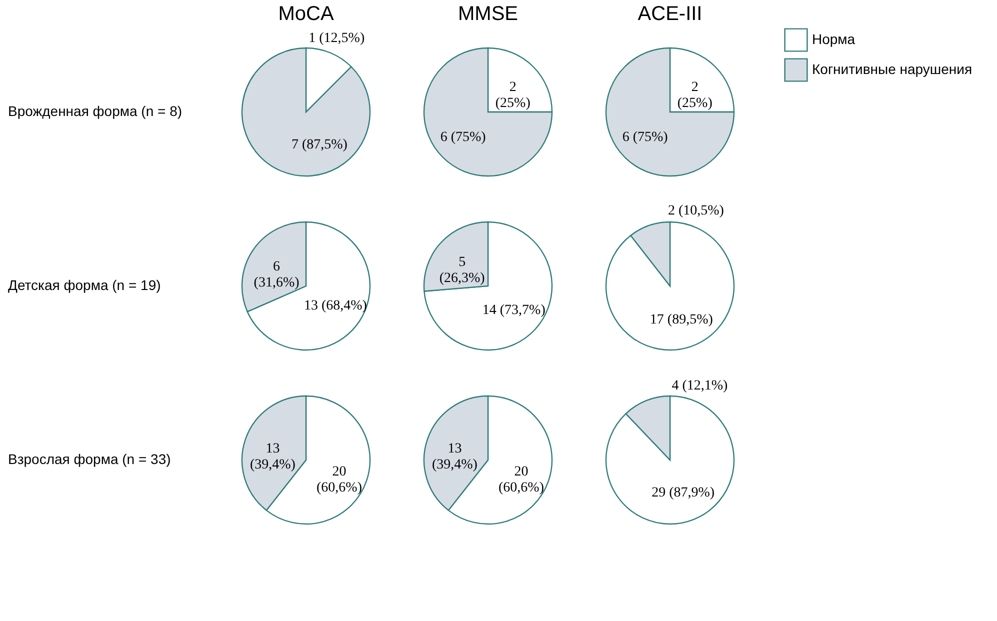 Image resolution: width=997 pixels, height=621 pixels. Describe the element at coordinates (277, 275) in the screenshot. I see `data-label: 6 (31,6%)` at that location.